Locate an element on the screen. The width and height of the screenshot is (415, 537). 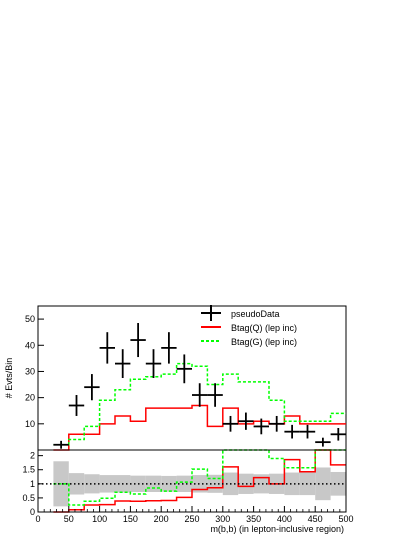
x-tick-label: 250 is located at coordinates (191, 519).